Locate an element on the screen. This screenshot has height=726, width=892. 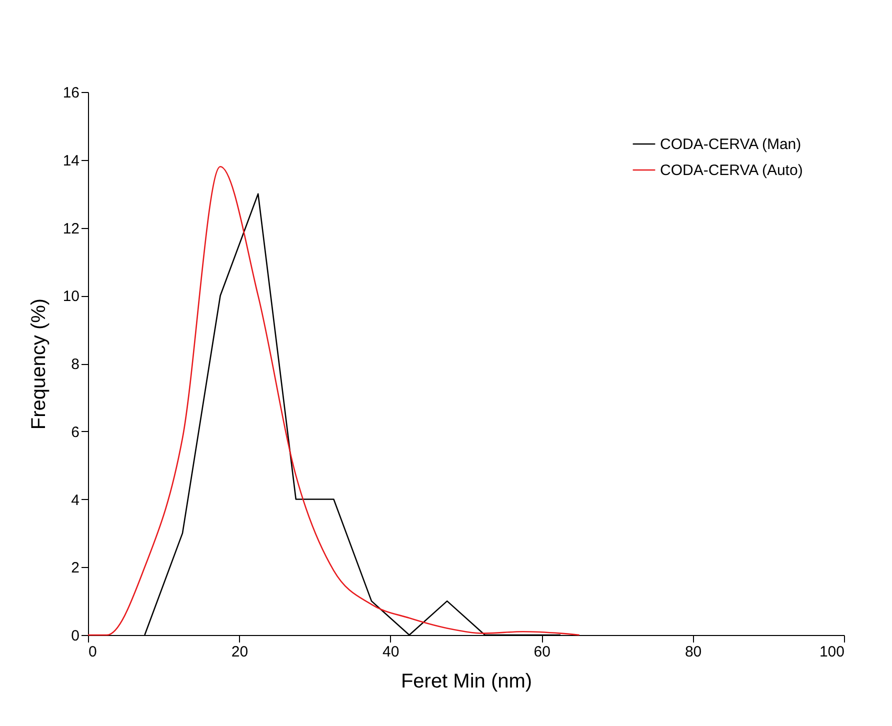
y-tick-label: 14 is located at coordinates (71, 161).